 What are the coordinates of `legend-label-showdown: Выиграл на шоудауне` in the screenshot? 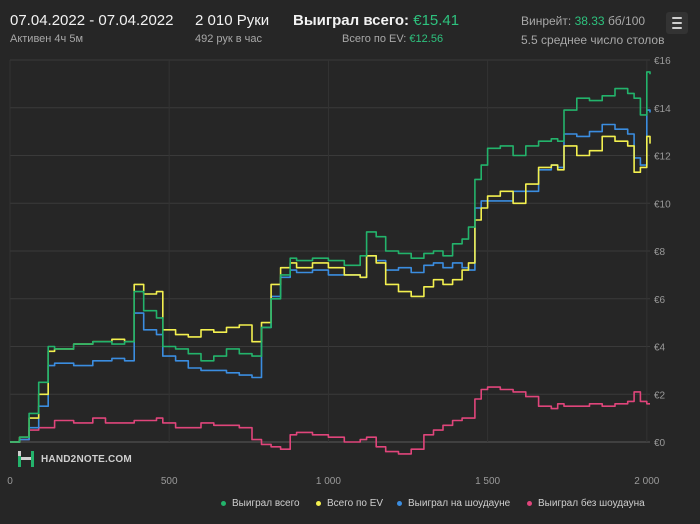 It's located at (459, 503).